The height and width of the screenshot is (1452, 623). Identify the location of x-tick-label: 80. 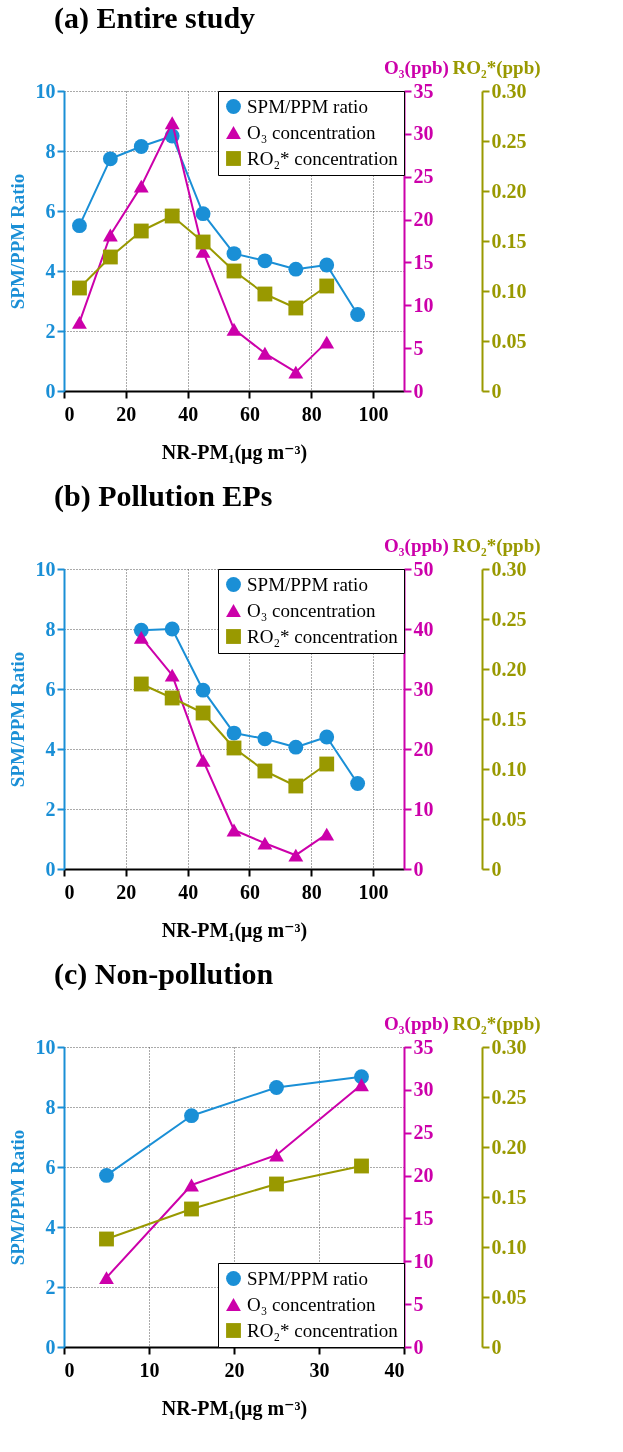
(311, 891).